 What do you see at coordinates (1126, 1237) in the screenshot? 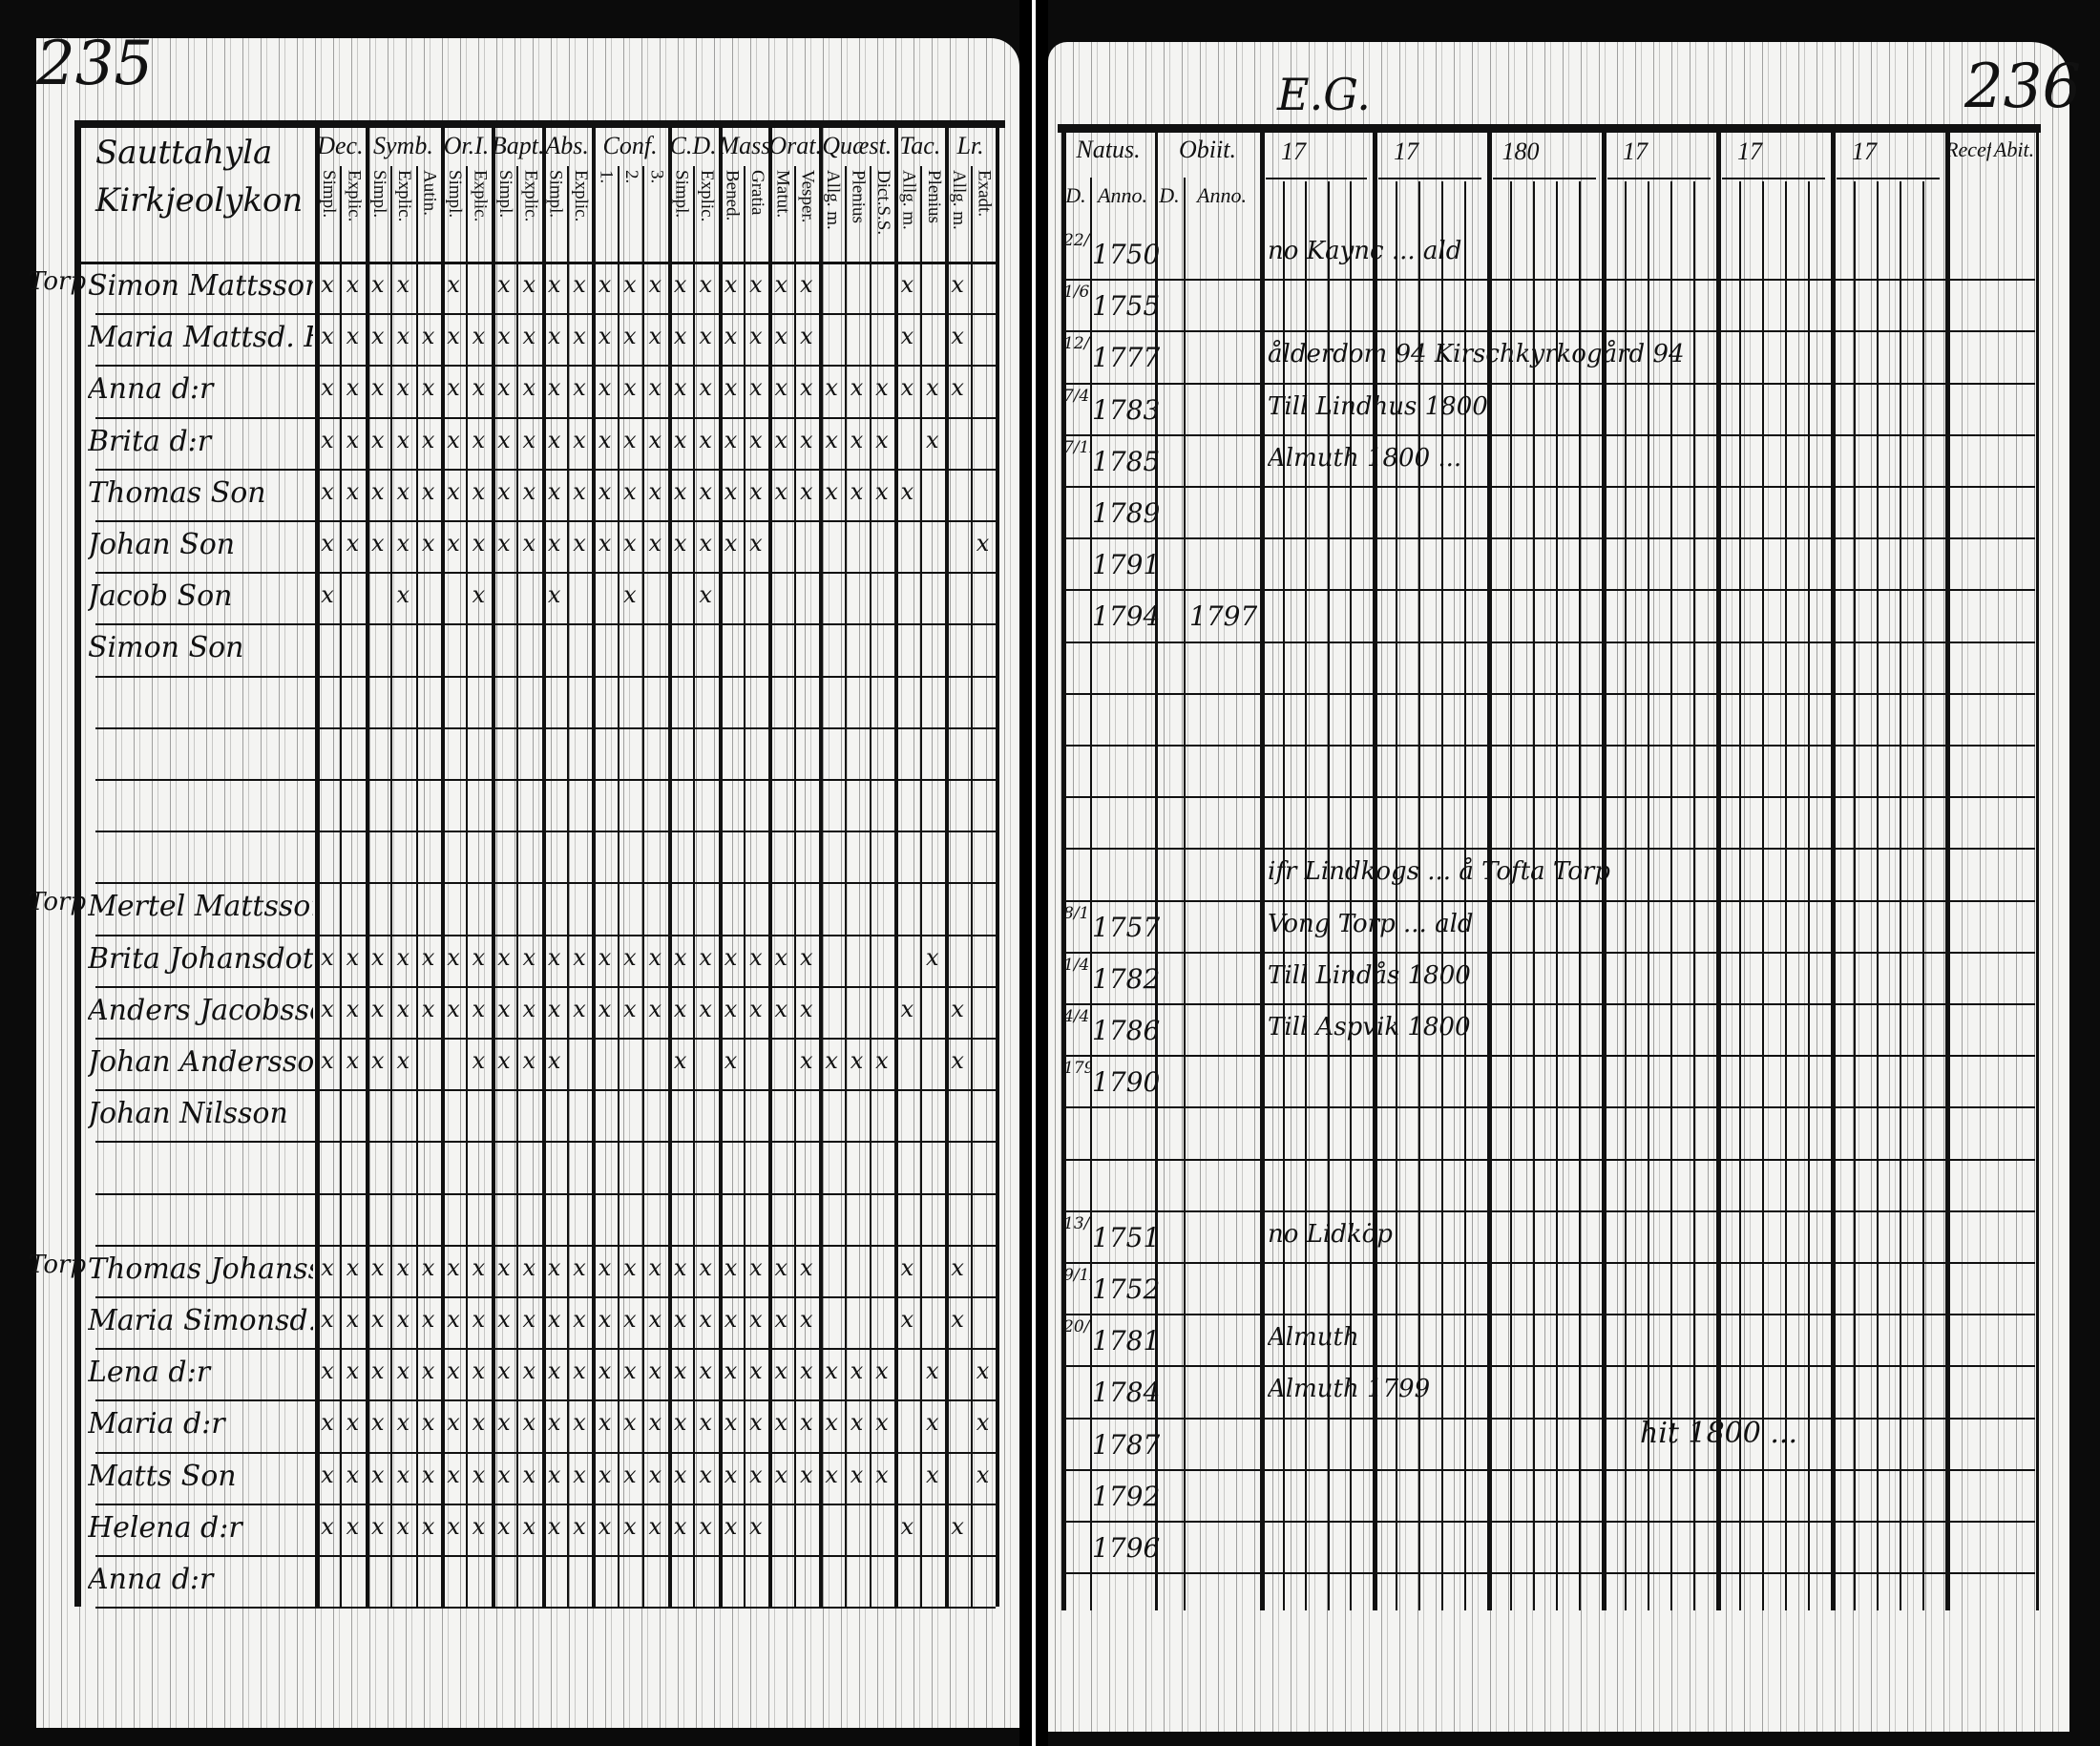
I see `birth-year: 1751` at bounding box center [1126, 1237].